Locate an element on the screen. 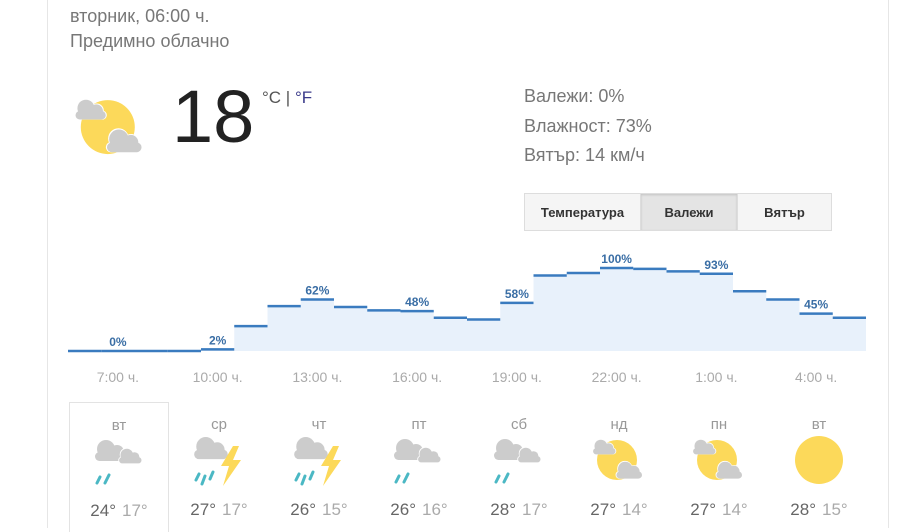 This screenshot has width=900, height=532. forecast-day: ср 27° 17° is located at coordinates (219, 467).